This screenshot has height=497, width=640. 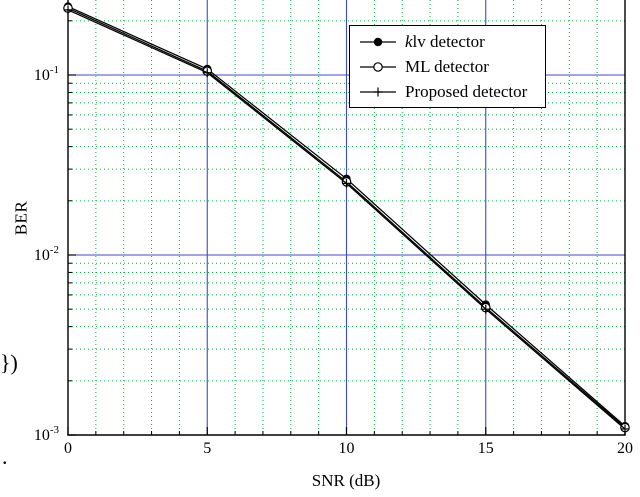 What do you see at coordinates (486, 448) in the screenshot?
I see `x-tick-label: 15` at bounding box center [486, 448].